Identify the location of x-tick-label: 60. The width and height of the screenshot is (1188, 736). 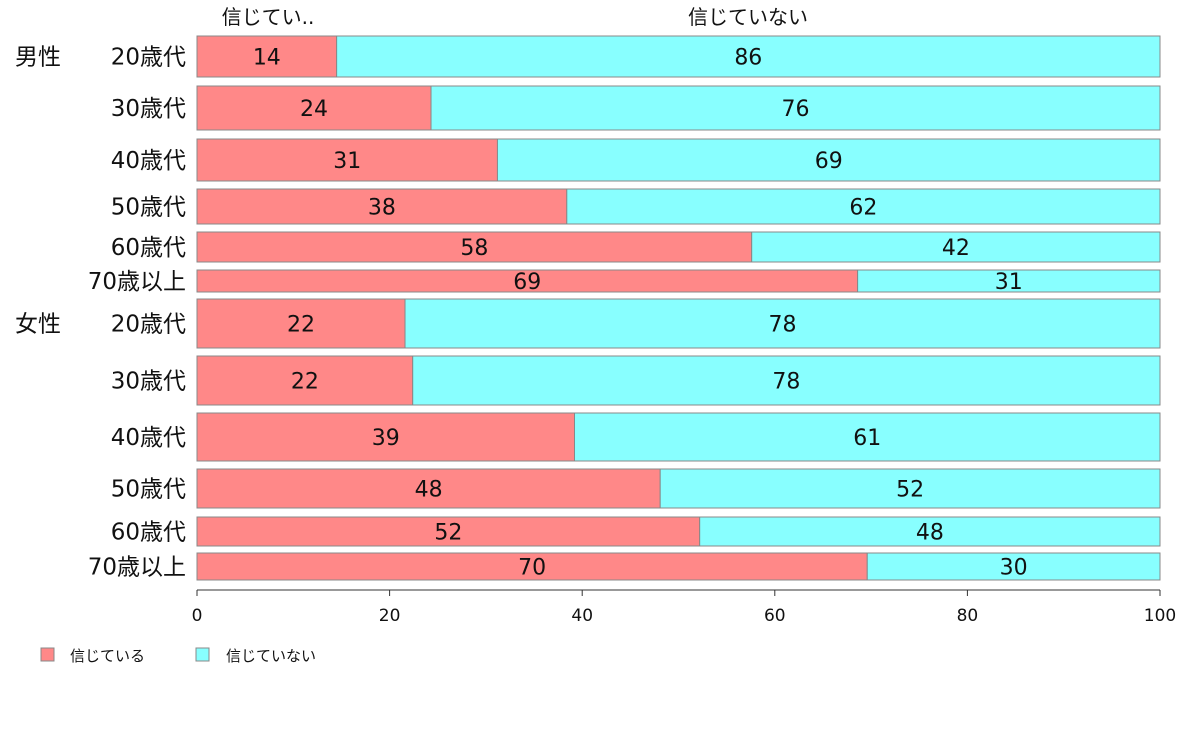
(775, 616).